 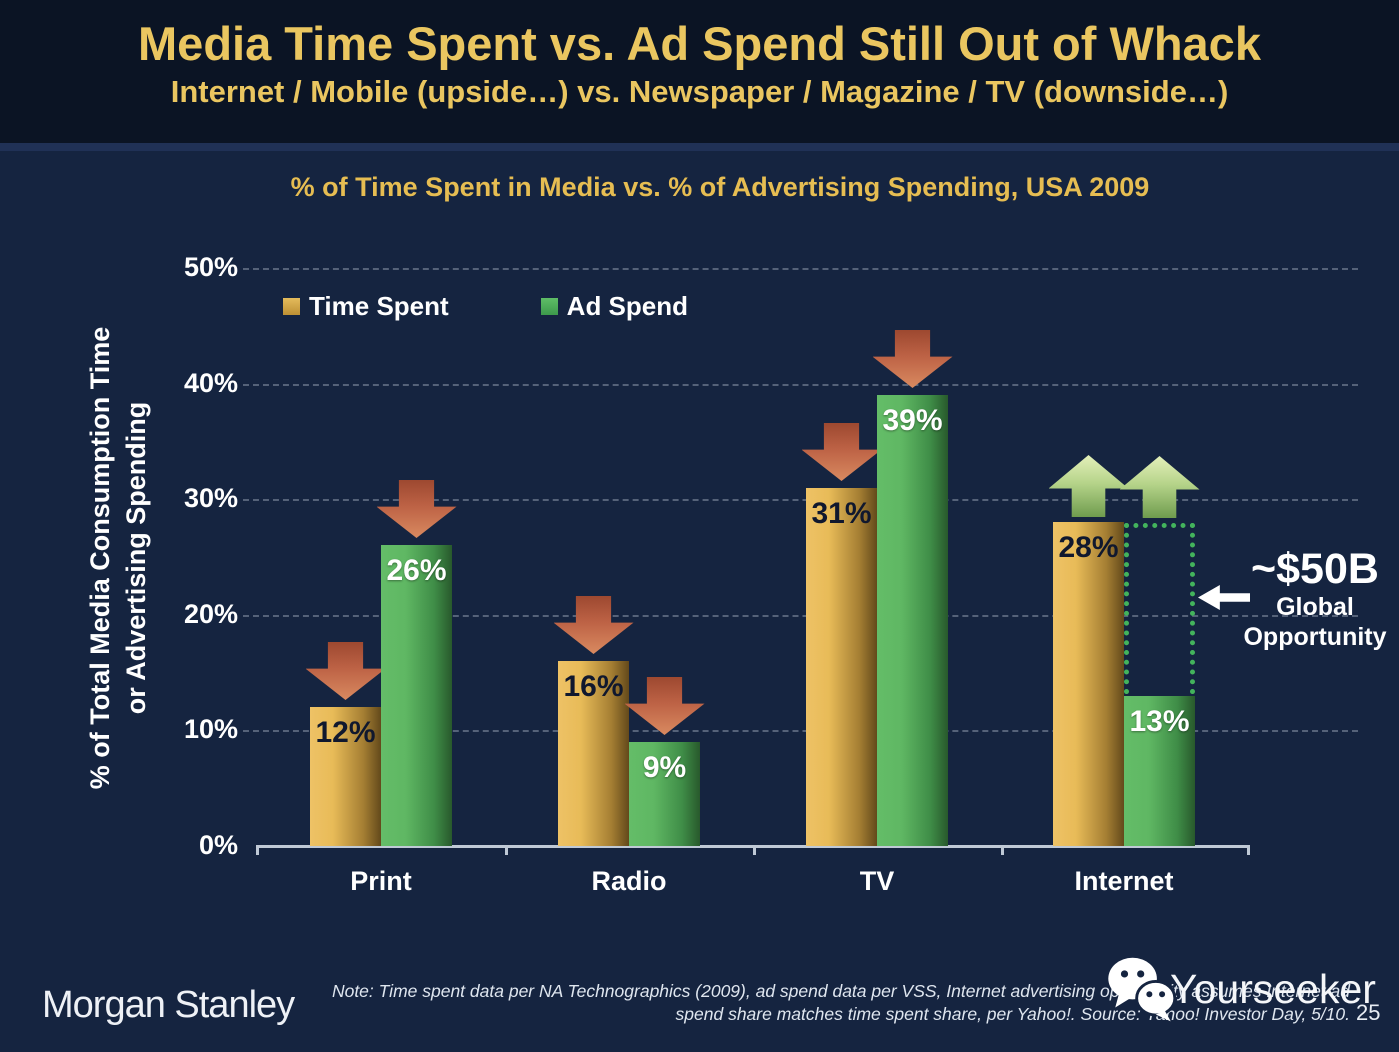 I want to click on bar-print-time-spent: 12%, so click(x=345, y=776).